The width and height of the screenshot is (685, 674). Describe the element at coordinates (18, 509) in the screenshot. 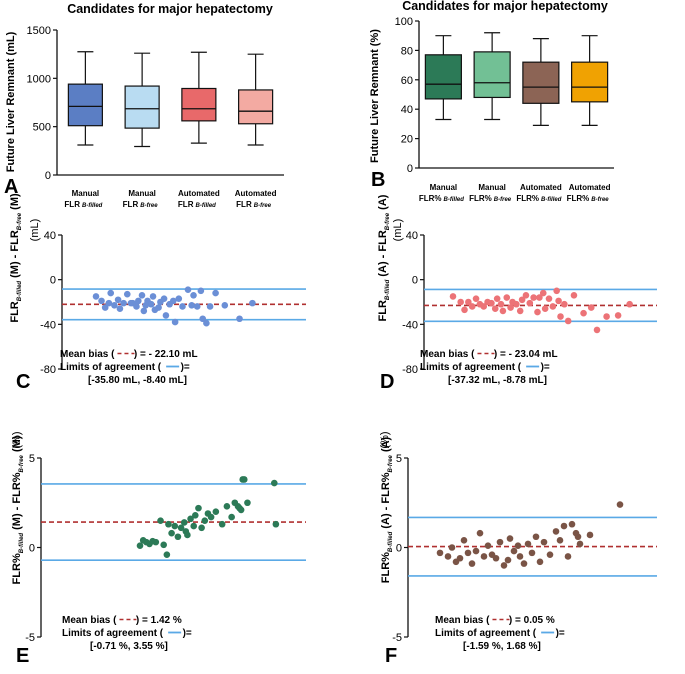

I see `y-axis-label: FLR%B-filled (M) - FLR%B-free (M)` at that location.